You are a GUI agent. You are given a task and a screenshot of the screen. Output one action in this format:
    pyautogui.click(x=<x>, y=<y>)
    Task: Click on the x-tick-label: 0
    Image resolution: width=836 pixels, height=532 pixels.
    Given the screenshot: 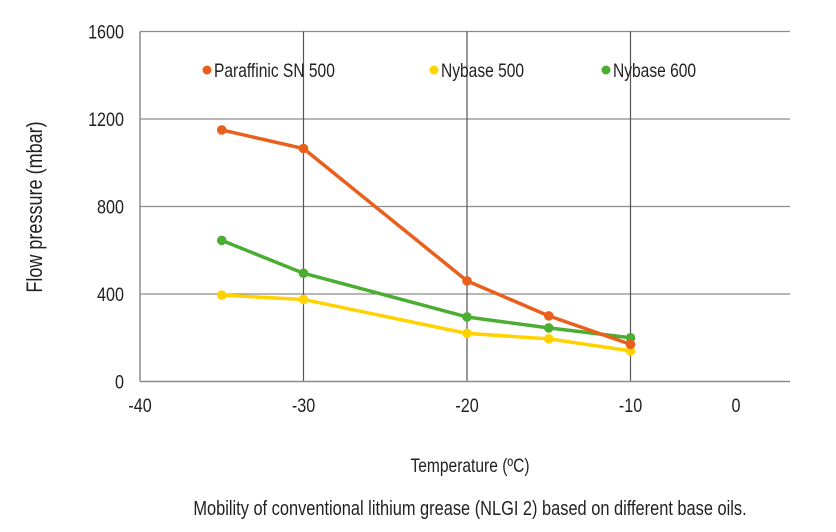 What is the action you would take?
    pyautogui.click(x=736, y=406)
    